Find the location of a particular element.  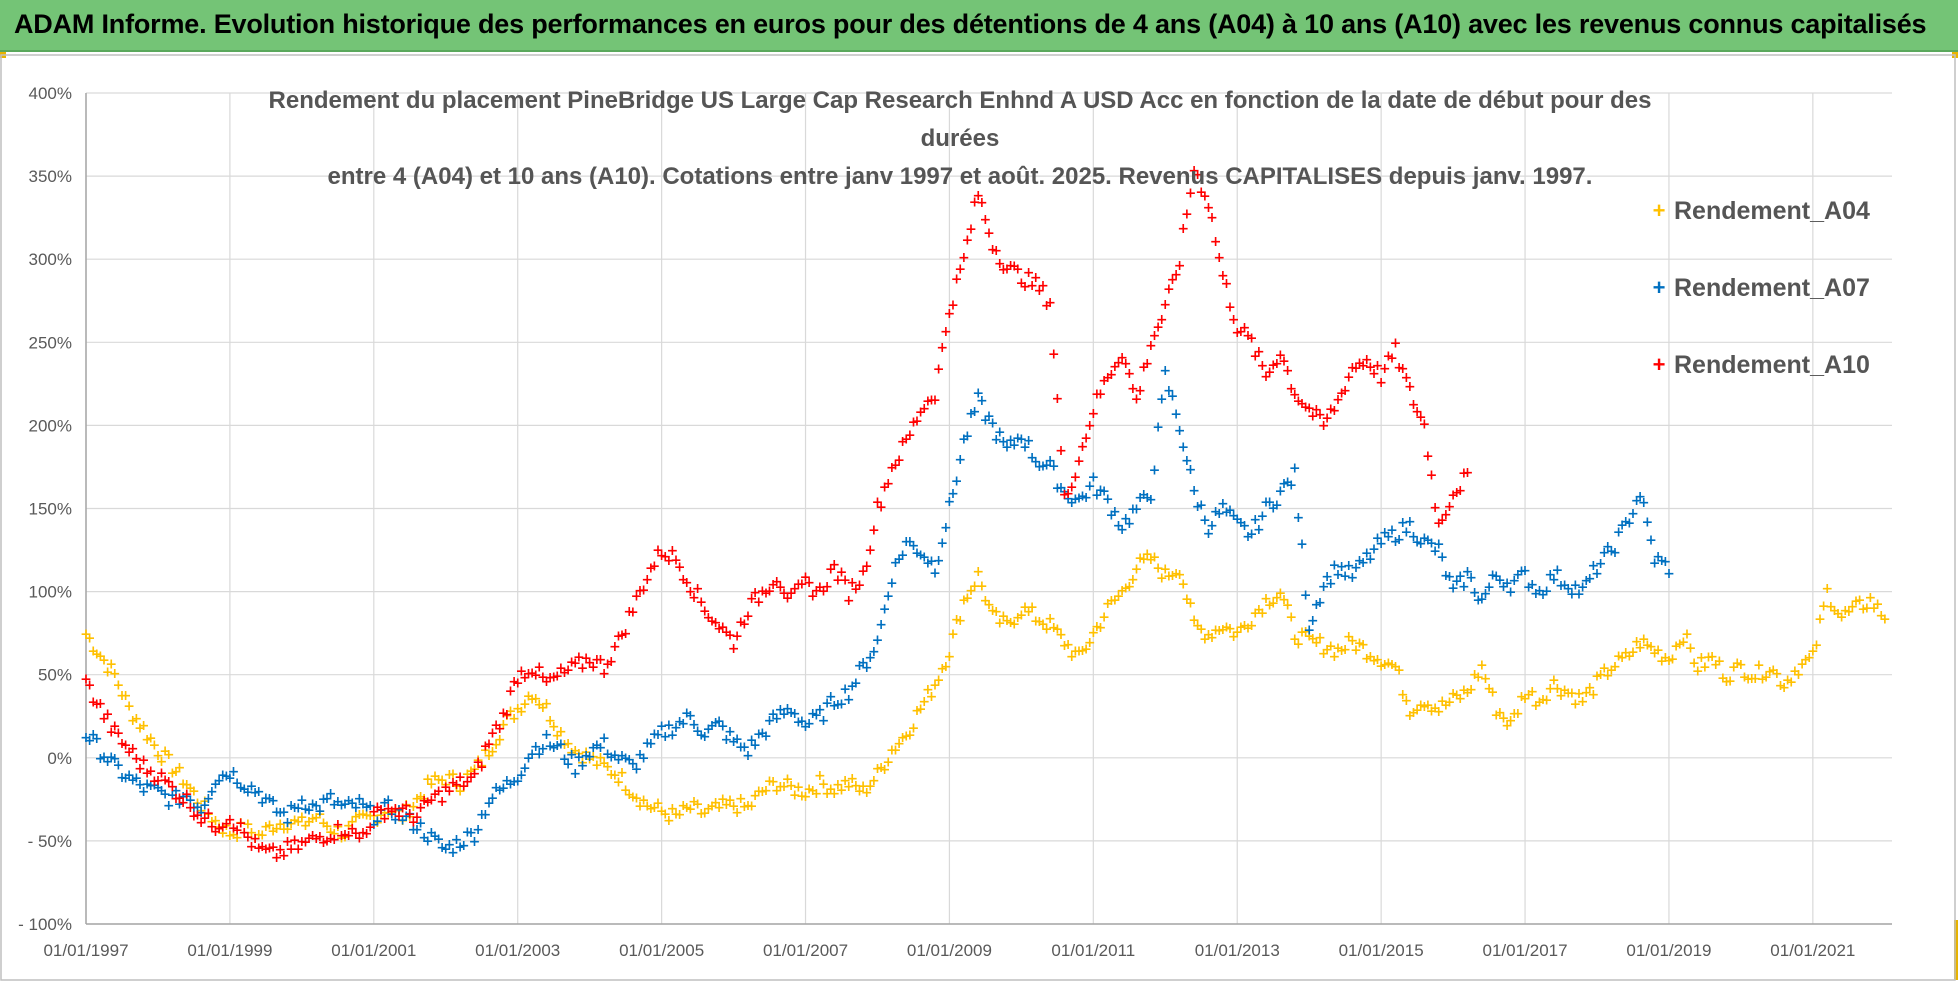

legend-item-a07: + Rendement_A07 is located at coordinates (1759, 288).